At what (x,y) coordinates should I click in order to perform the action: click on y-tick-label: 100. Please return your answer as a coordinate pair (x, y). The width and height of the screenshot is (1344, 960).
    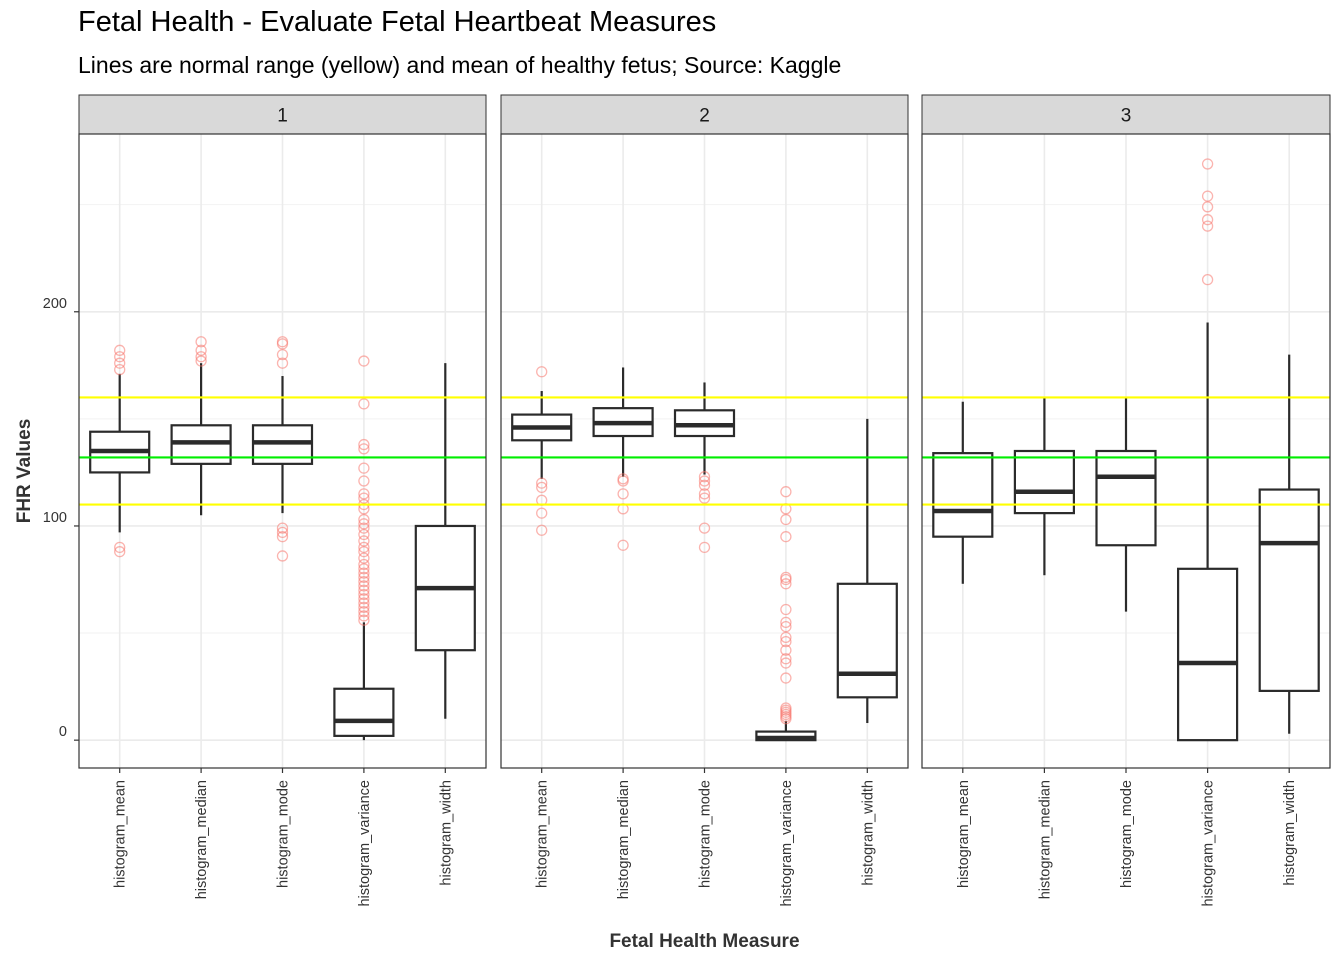
    Looking at the image, I should click on (55, 518).